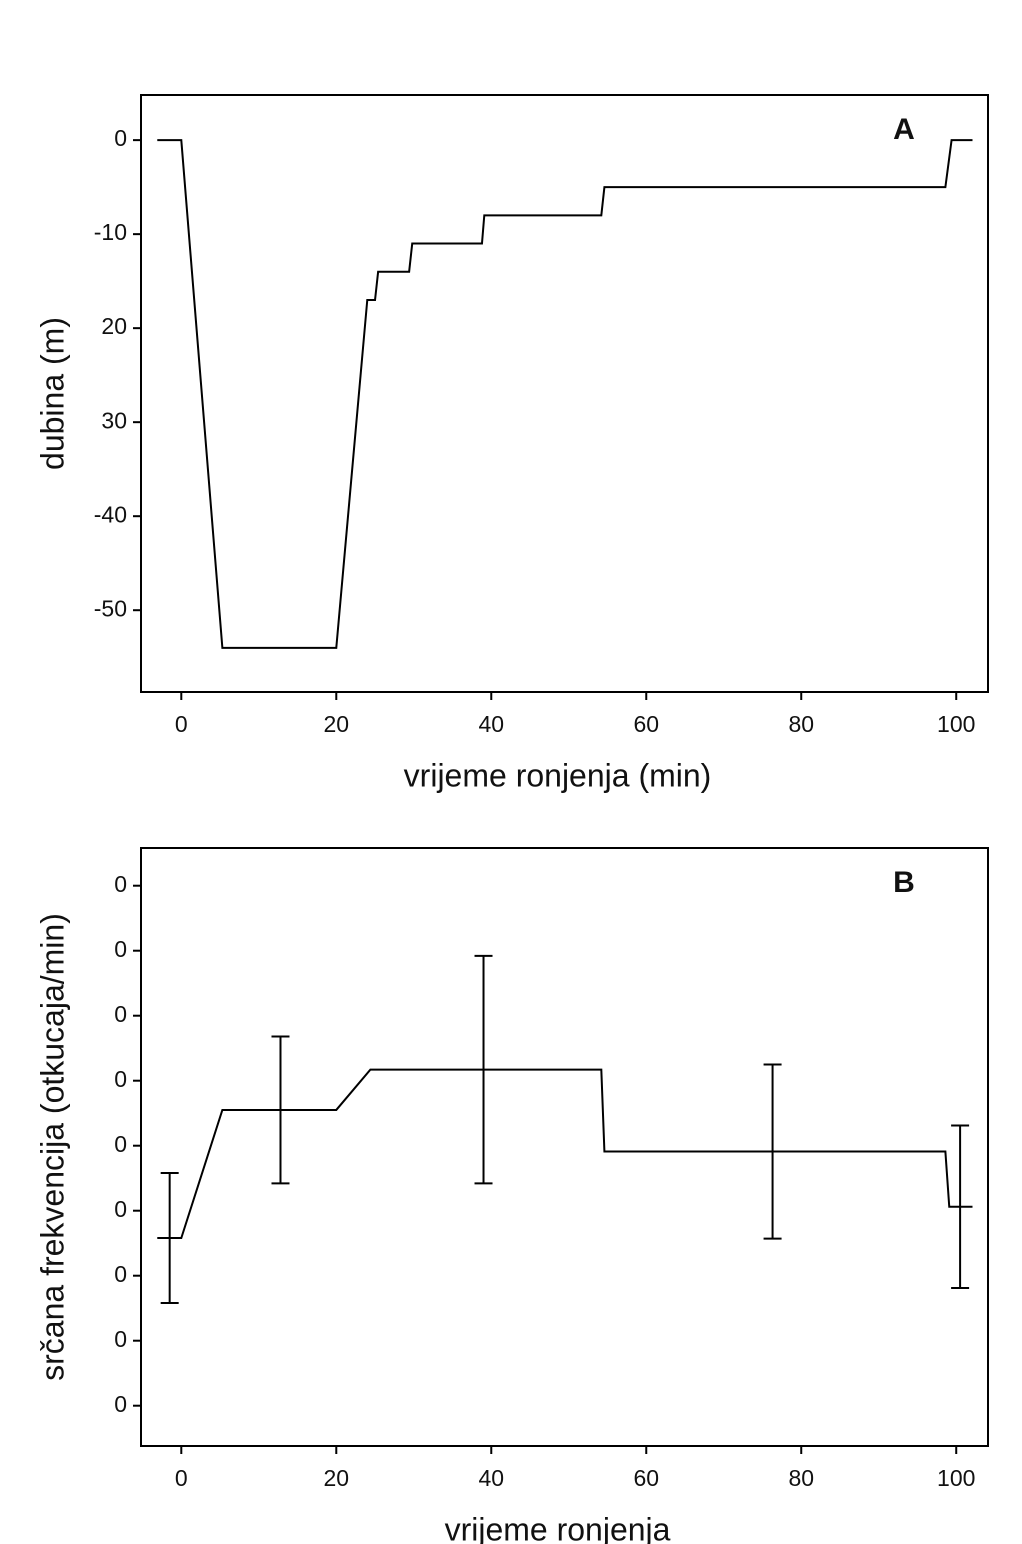 The image size is (1022, 1544). Describe the element at coordinates (52, 1147) in the screenshot. I see `y-axis-label: srčana frekvencija (otkucaja/min)` at that location.